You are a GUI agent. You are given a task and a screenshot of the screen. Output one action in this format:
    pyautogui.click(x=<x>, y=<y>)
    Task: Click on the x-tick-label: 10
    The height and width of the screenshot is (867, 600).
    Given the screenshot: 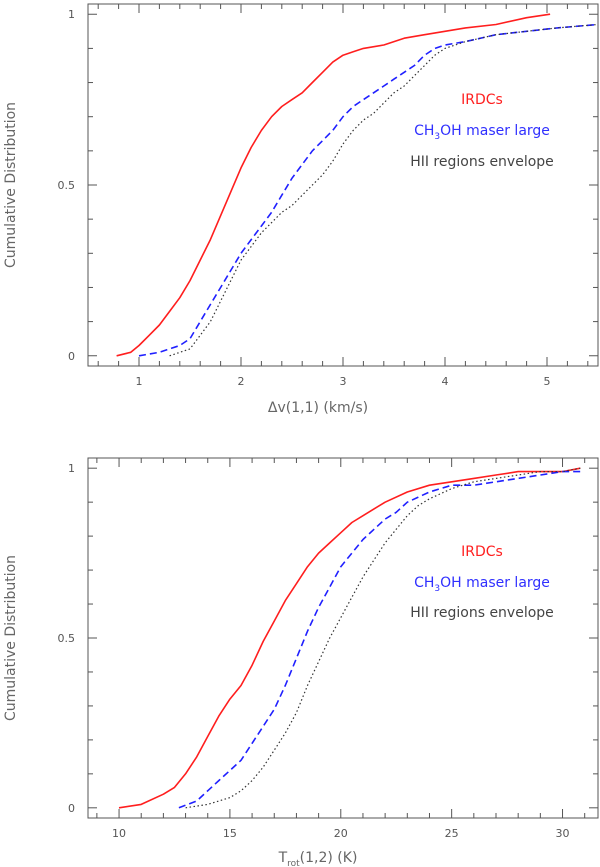 What is the action you would take?
    pyautogui.click(x=119, y=833)
    